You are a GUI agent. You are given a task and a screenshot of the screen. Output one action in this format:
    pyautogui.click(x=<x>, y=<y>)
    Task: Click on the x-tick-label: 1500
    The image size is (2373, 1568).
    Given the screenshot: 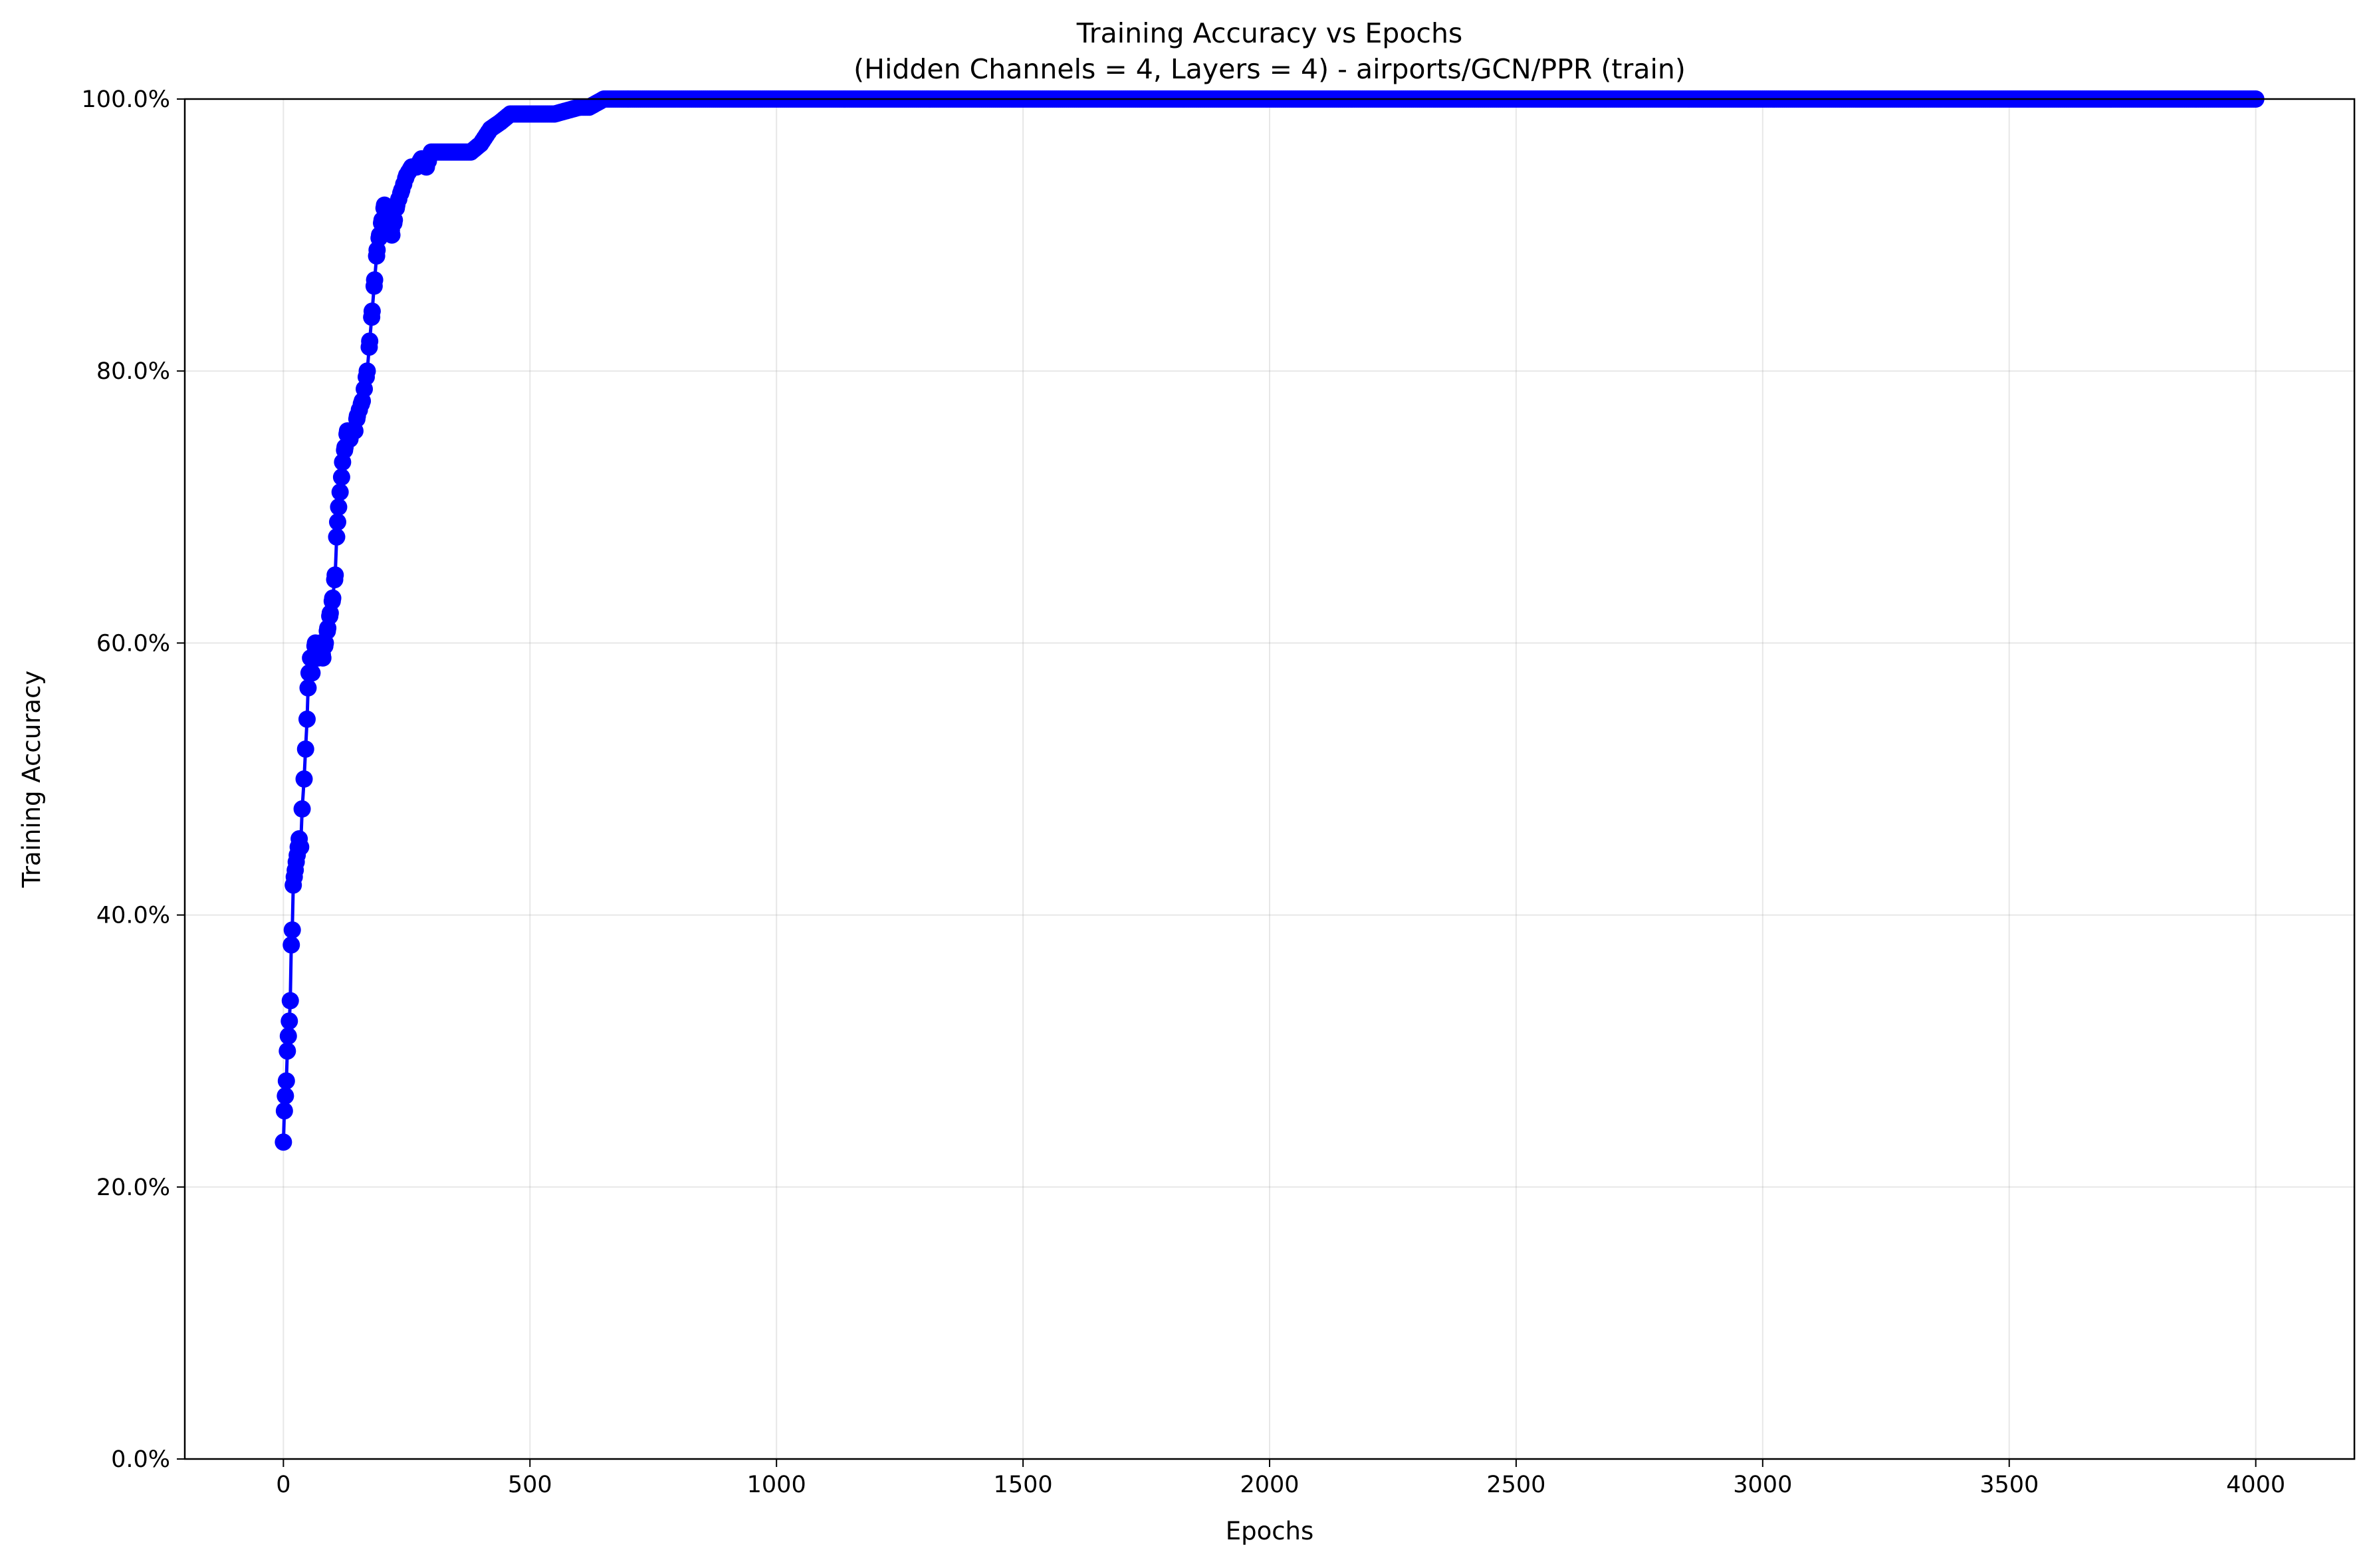 What is the action you would take?
    pyautogui.click(x=1023, y=1485)
    